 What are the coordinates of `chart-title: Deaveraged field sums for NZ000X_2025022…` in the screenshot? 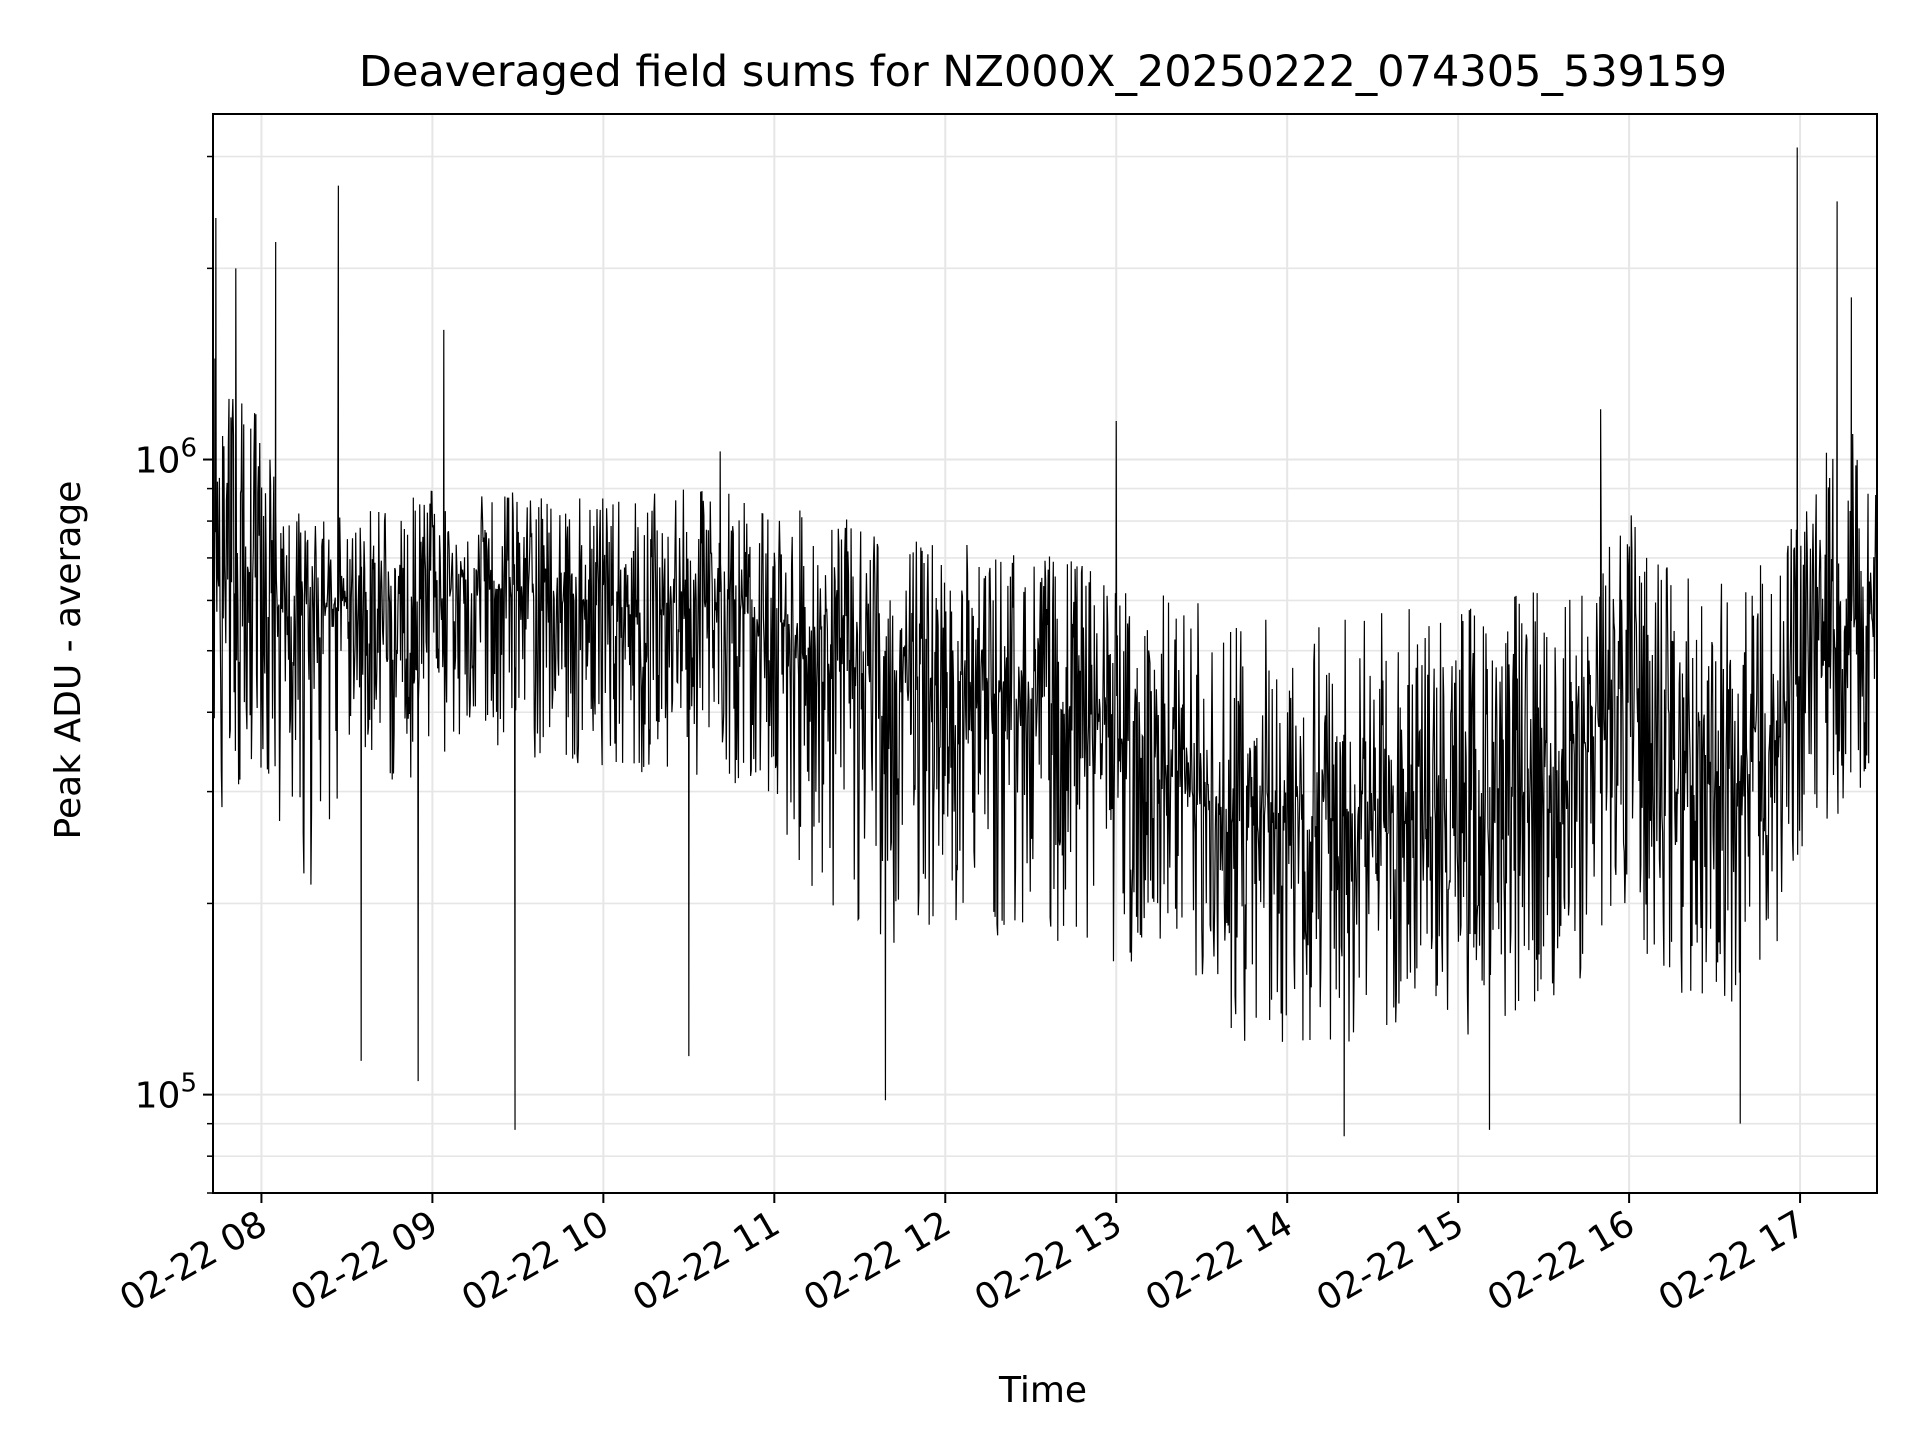 It's located at (1043, 72).